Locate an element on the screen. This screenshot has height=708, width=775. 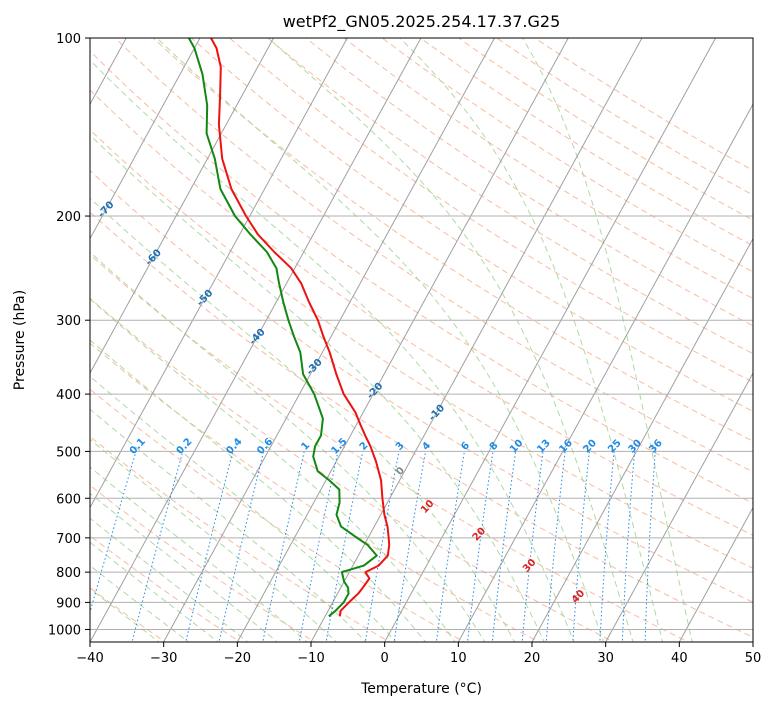
y-tick-label: 500 is located at coordinates (68, 452).